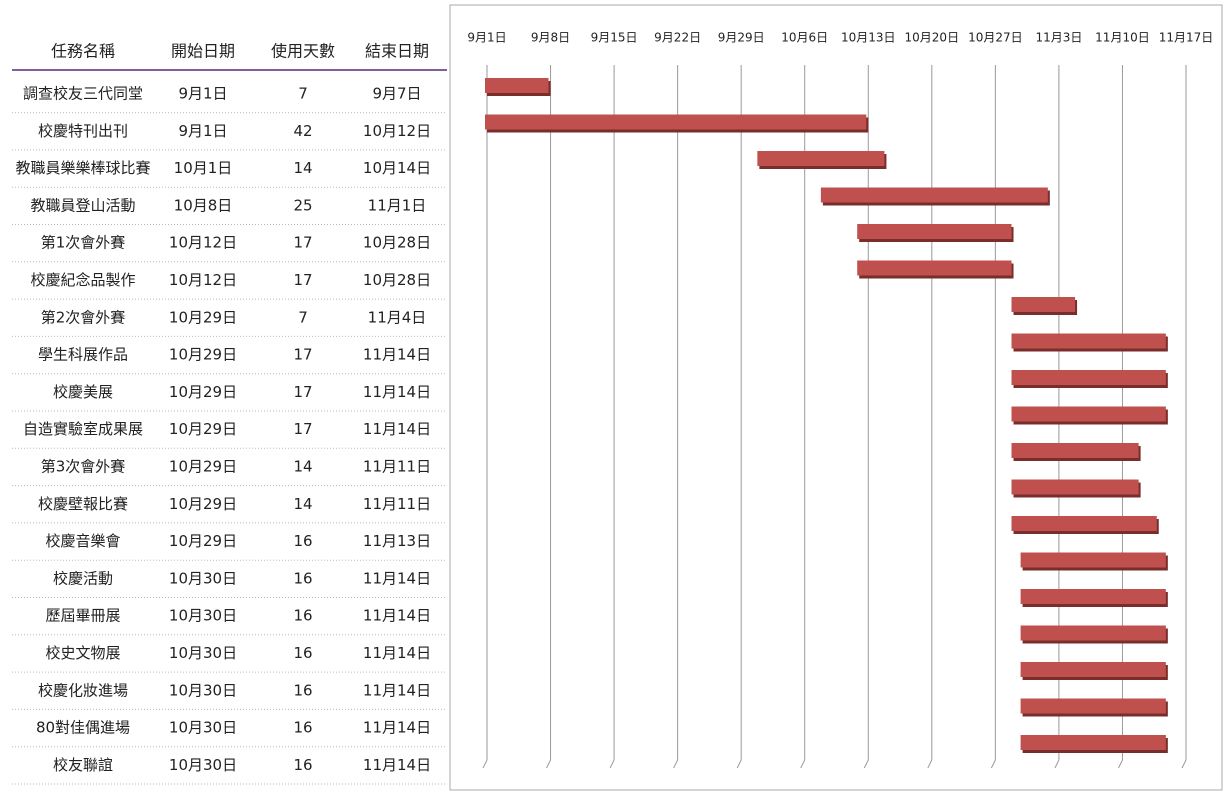  Describe the element at coordinates (82, 168) in the screenshot. I see `table-cell: 教職員樂樂棒球比賽` at that location.